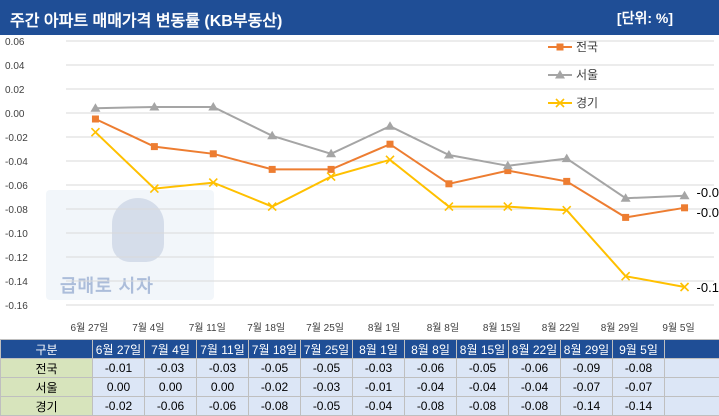 This screenshot has width=719, height=416. Describe the element at coordinates (359, 17) in the screenshot. I see `chart-header: 주간 아파트 매매가격 변동률 (KB부동산) [단위: %]` at that location.